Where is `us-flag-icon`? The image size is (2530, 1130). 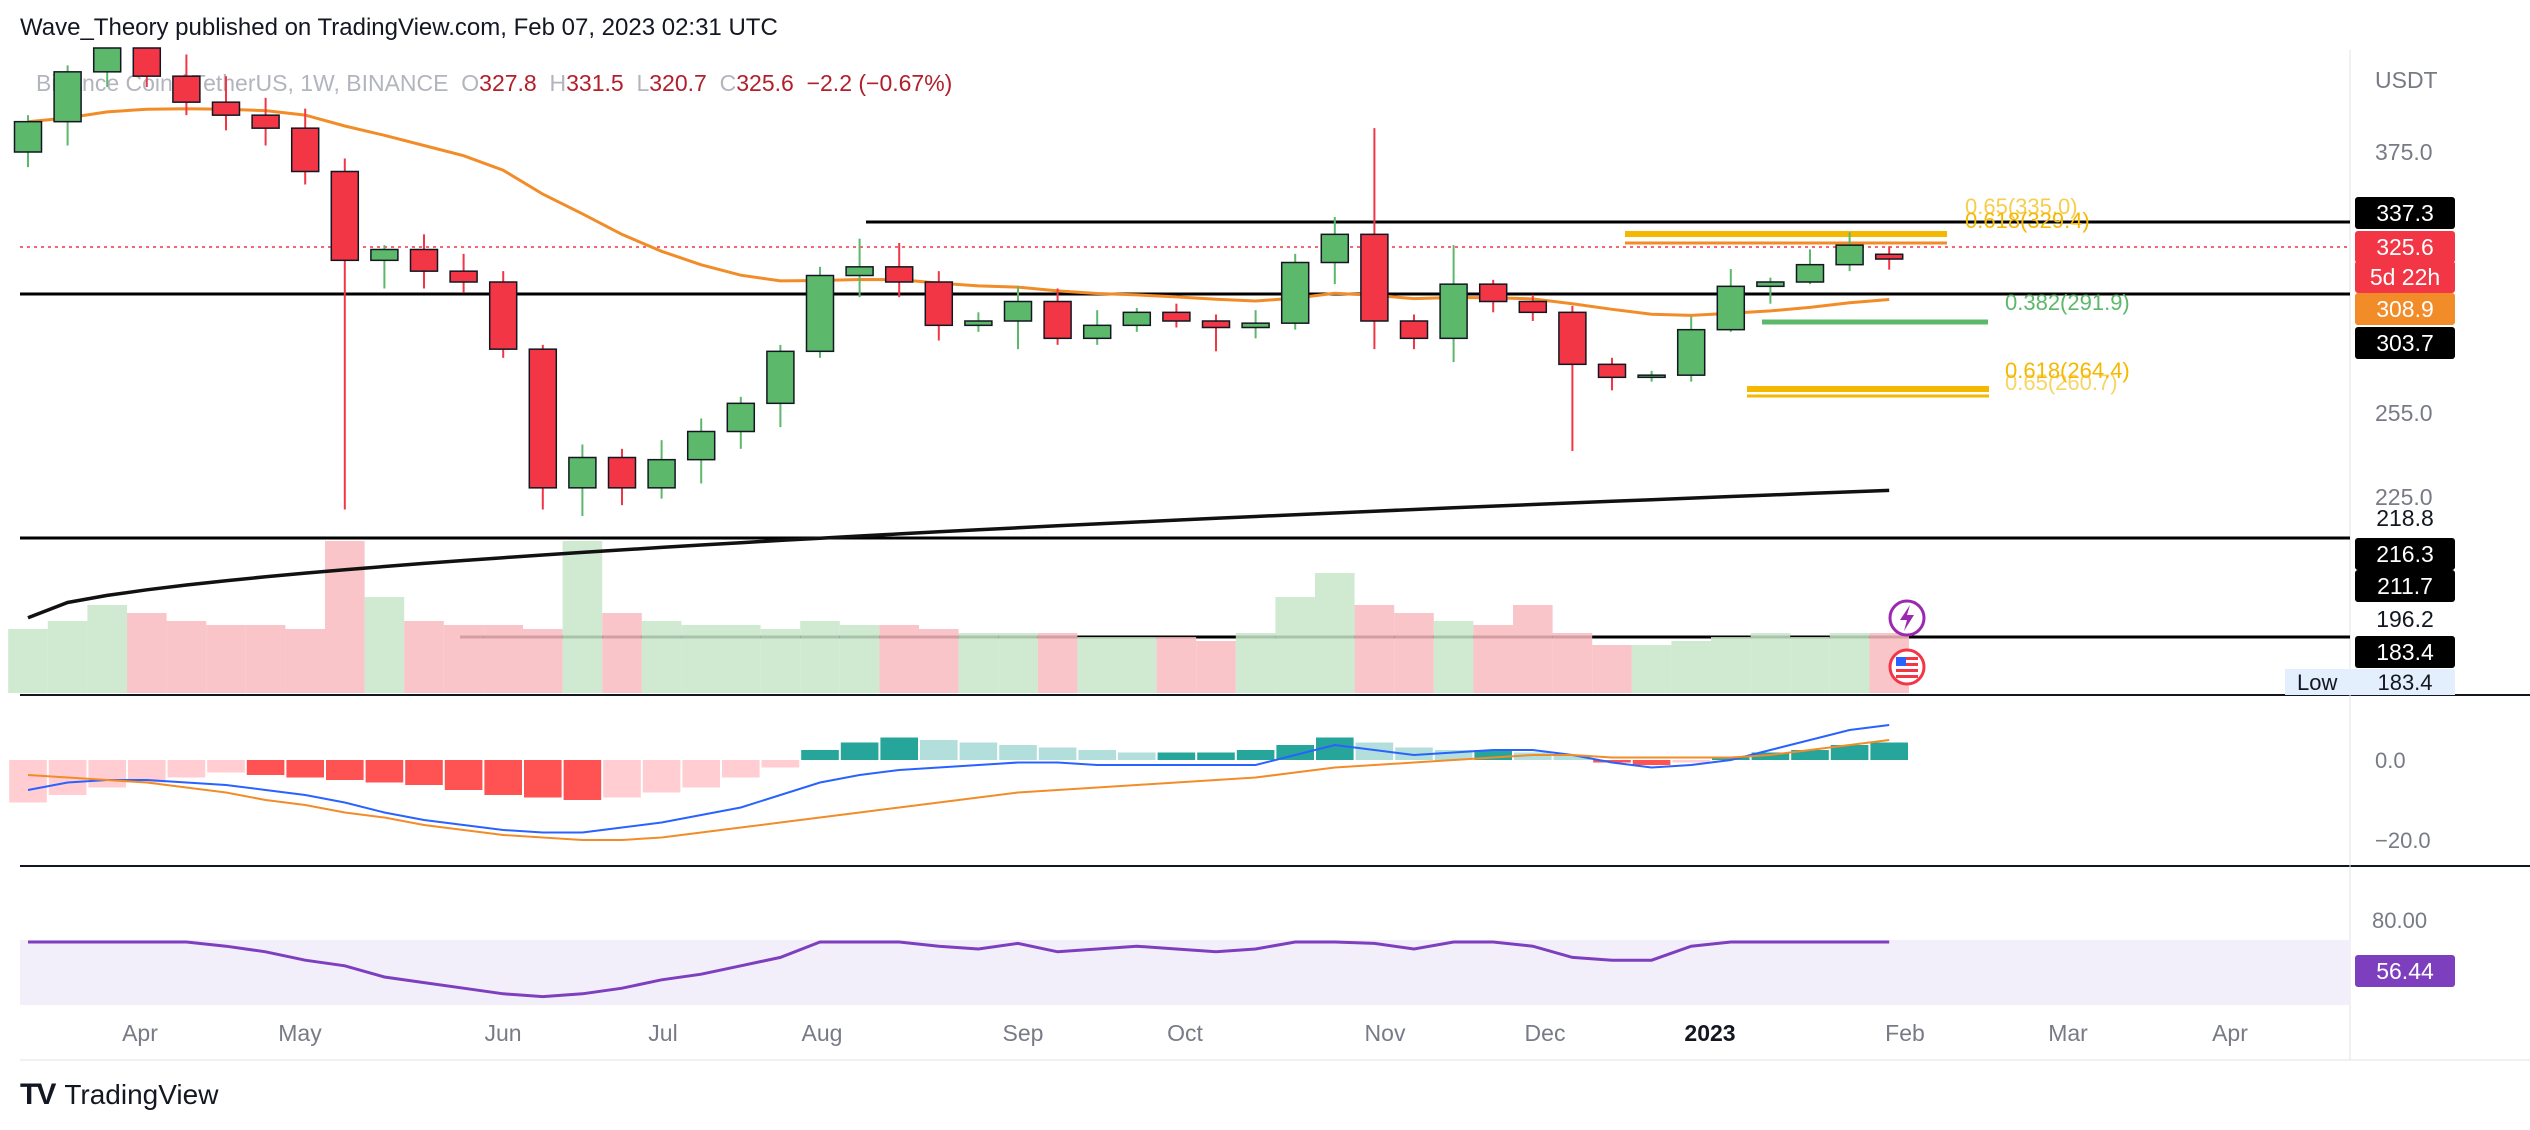
us-flag-icon is located at coordinates (1907, 667).